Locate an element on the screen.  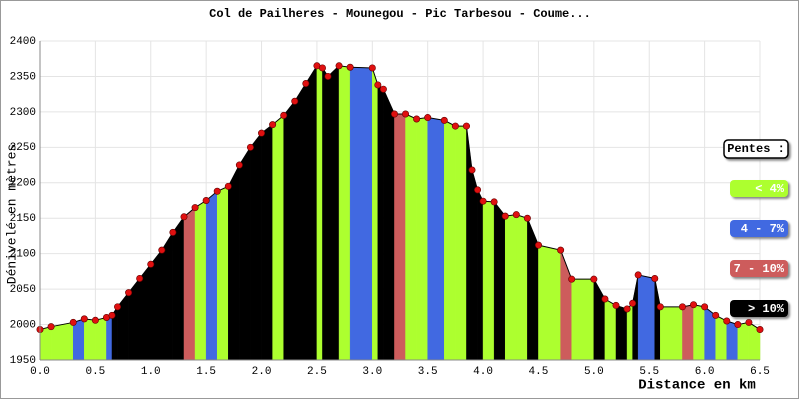
y-tick-label: 2400 is located at coordinates (23, 42).